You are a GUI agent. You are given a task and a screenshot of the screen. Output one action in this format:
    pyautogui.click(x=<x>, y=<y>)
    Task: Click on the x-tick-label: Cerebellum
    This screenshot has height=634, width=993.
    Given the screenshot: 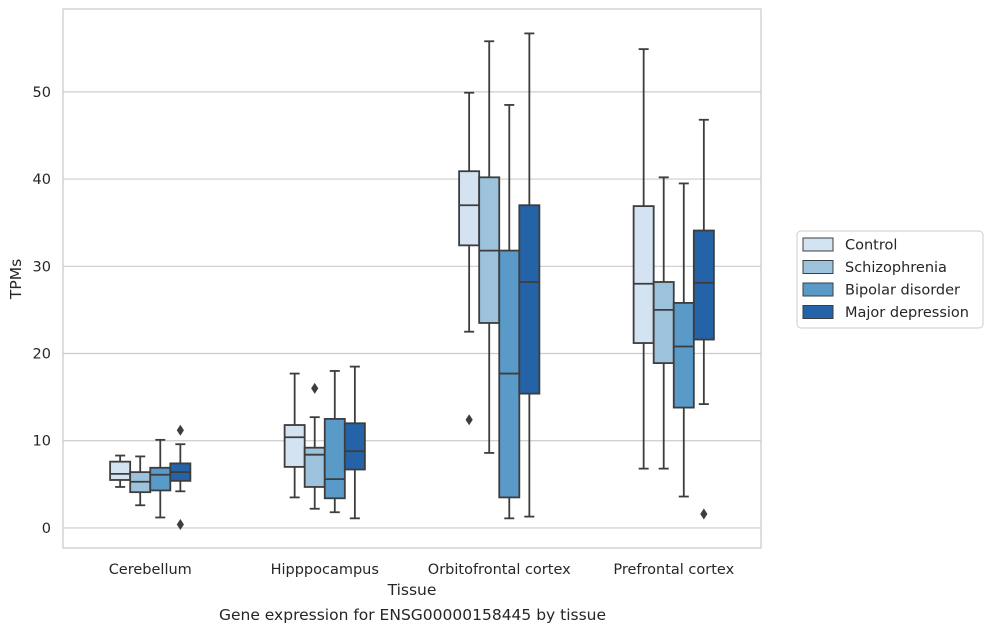 What is the action you would take?
    pyautogui.click(x=150, y=570)
    